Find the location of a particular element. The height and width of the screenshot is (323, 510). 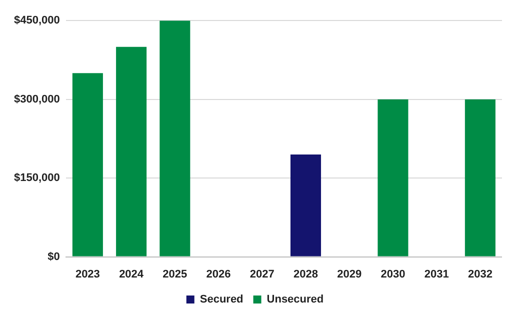

x-tick-label: 2028 is located at coordinates (306, 274).